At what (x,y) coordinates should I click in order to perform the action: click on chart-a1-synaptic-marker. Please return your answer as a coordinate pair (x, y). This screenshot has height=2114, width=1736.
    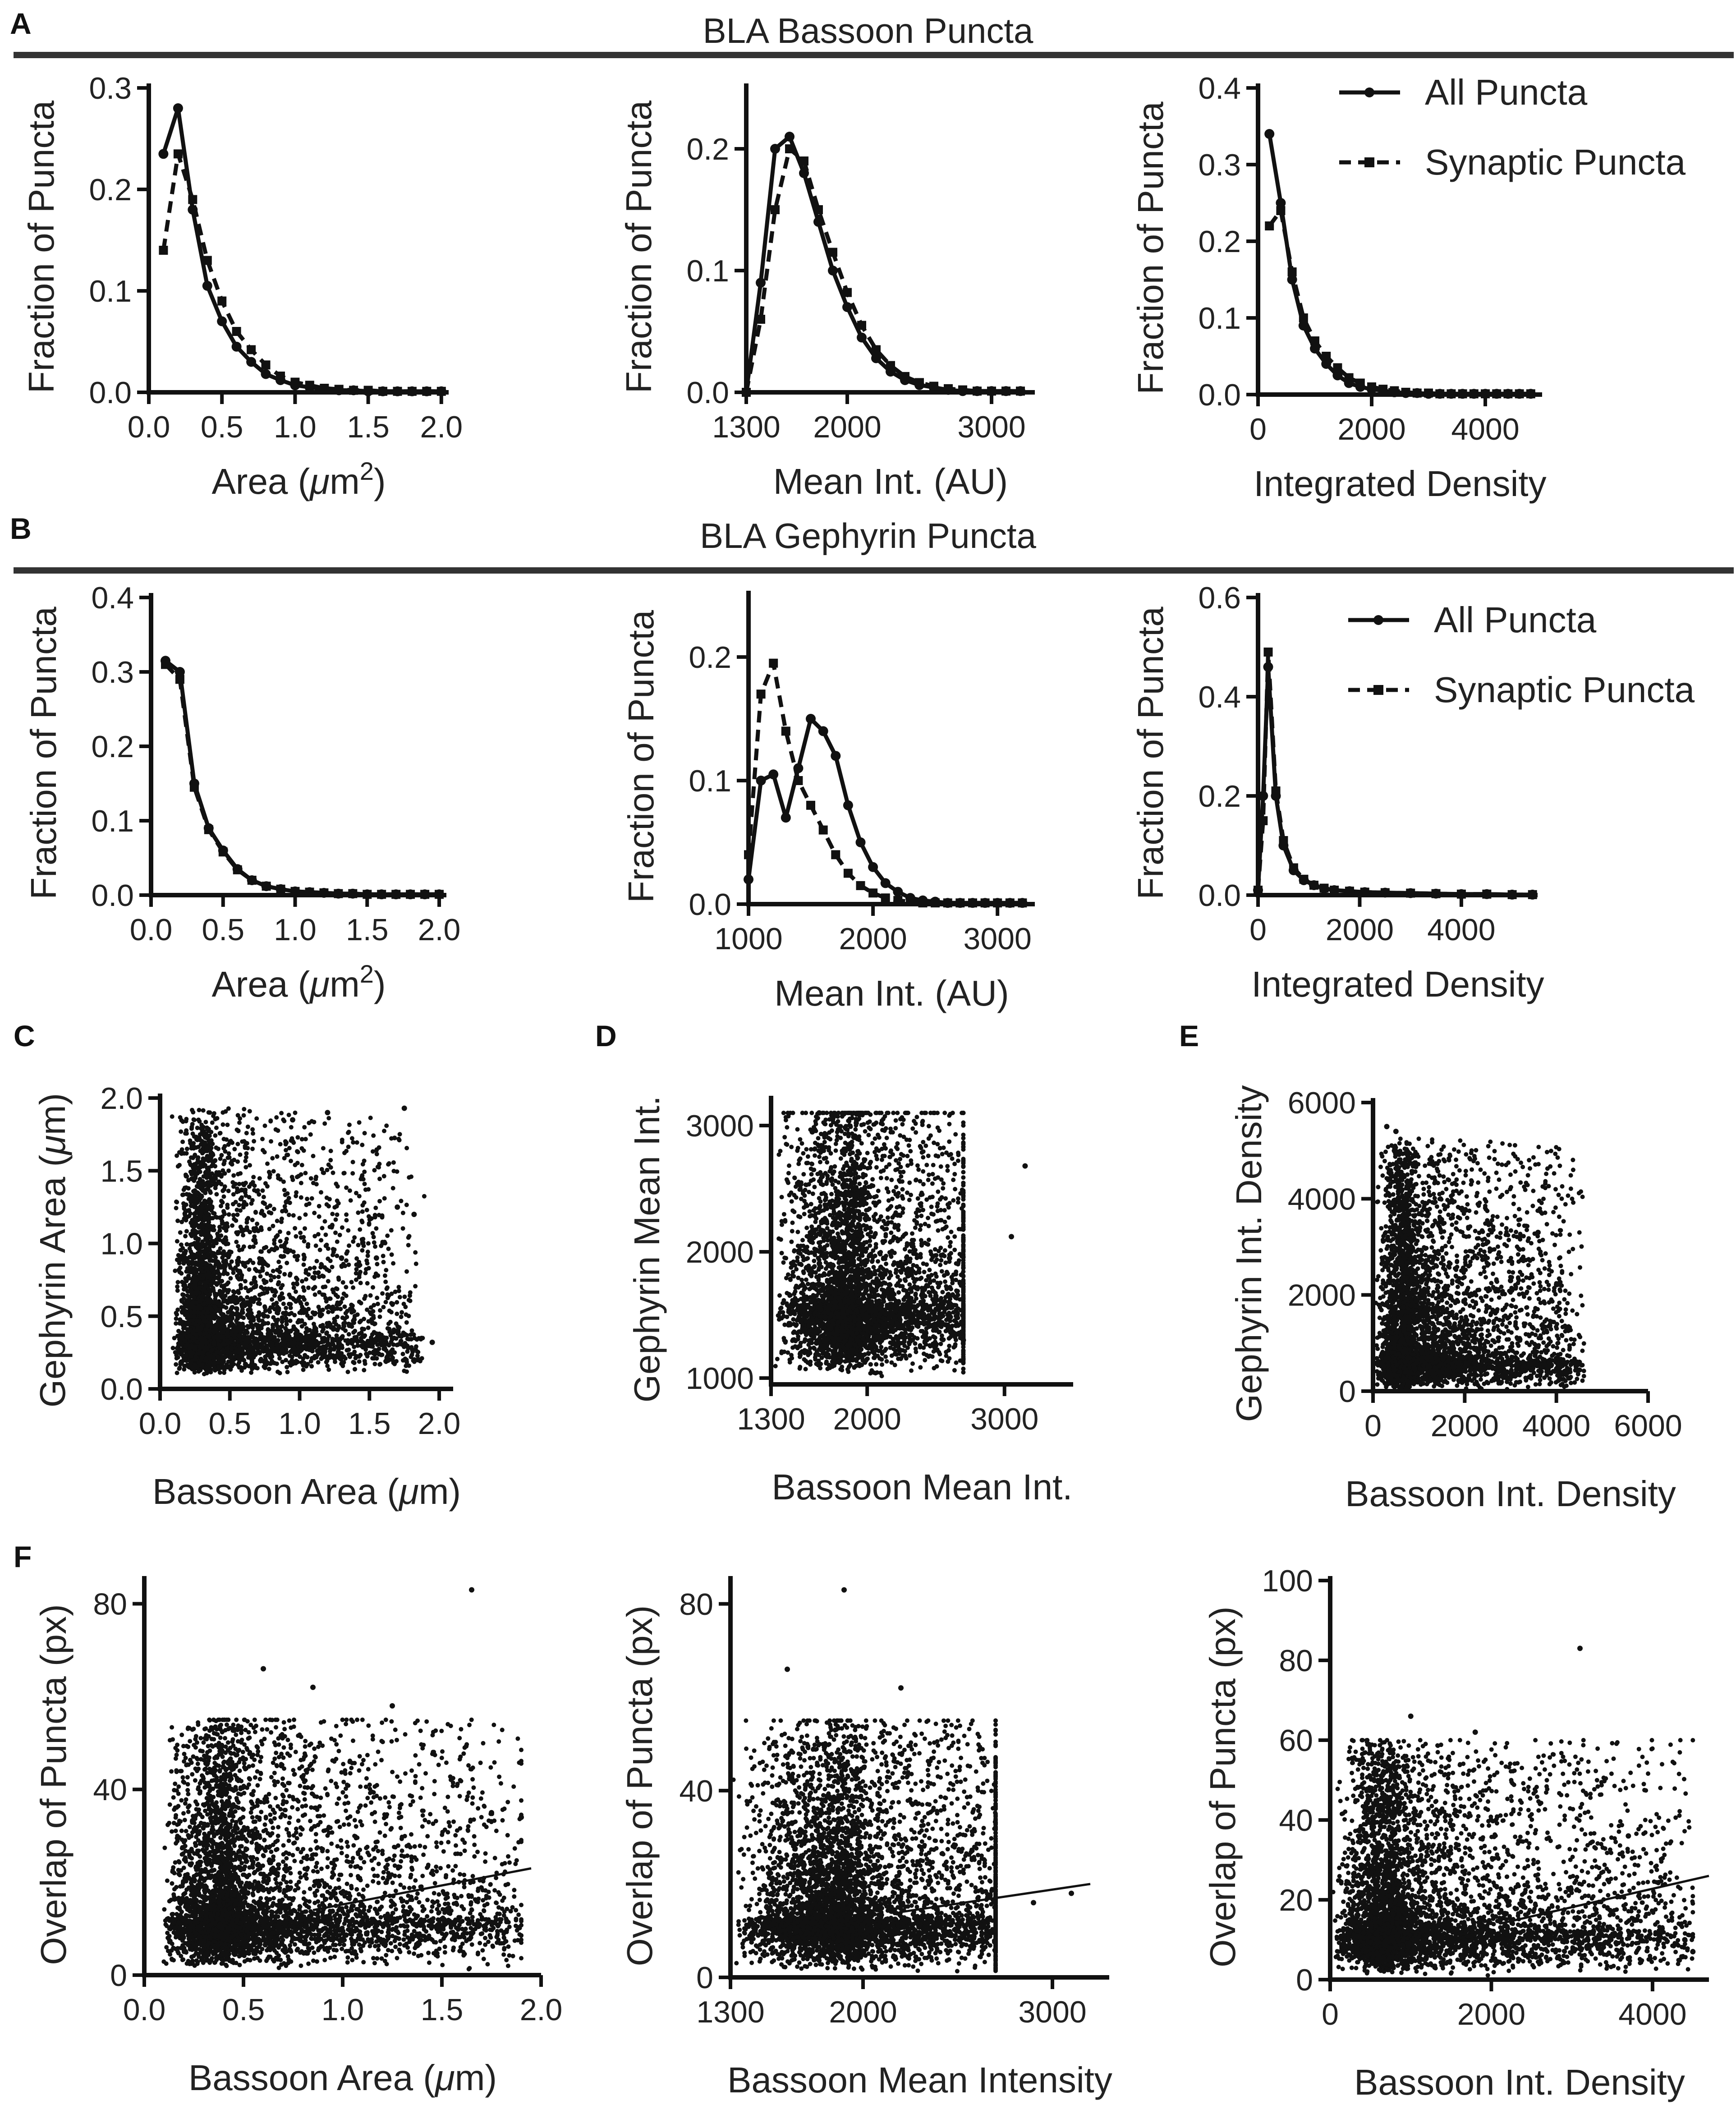
    Looking at the image, I should click on (222, 301).